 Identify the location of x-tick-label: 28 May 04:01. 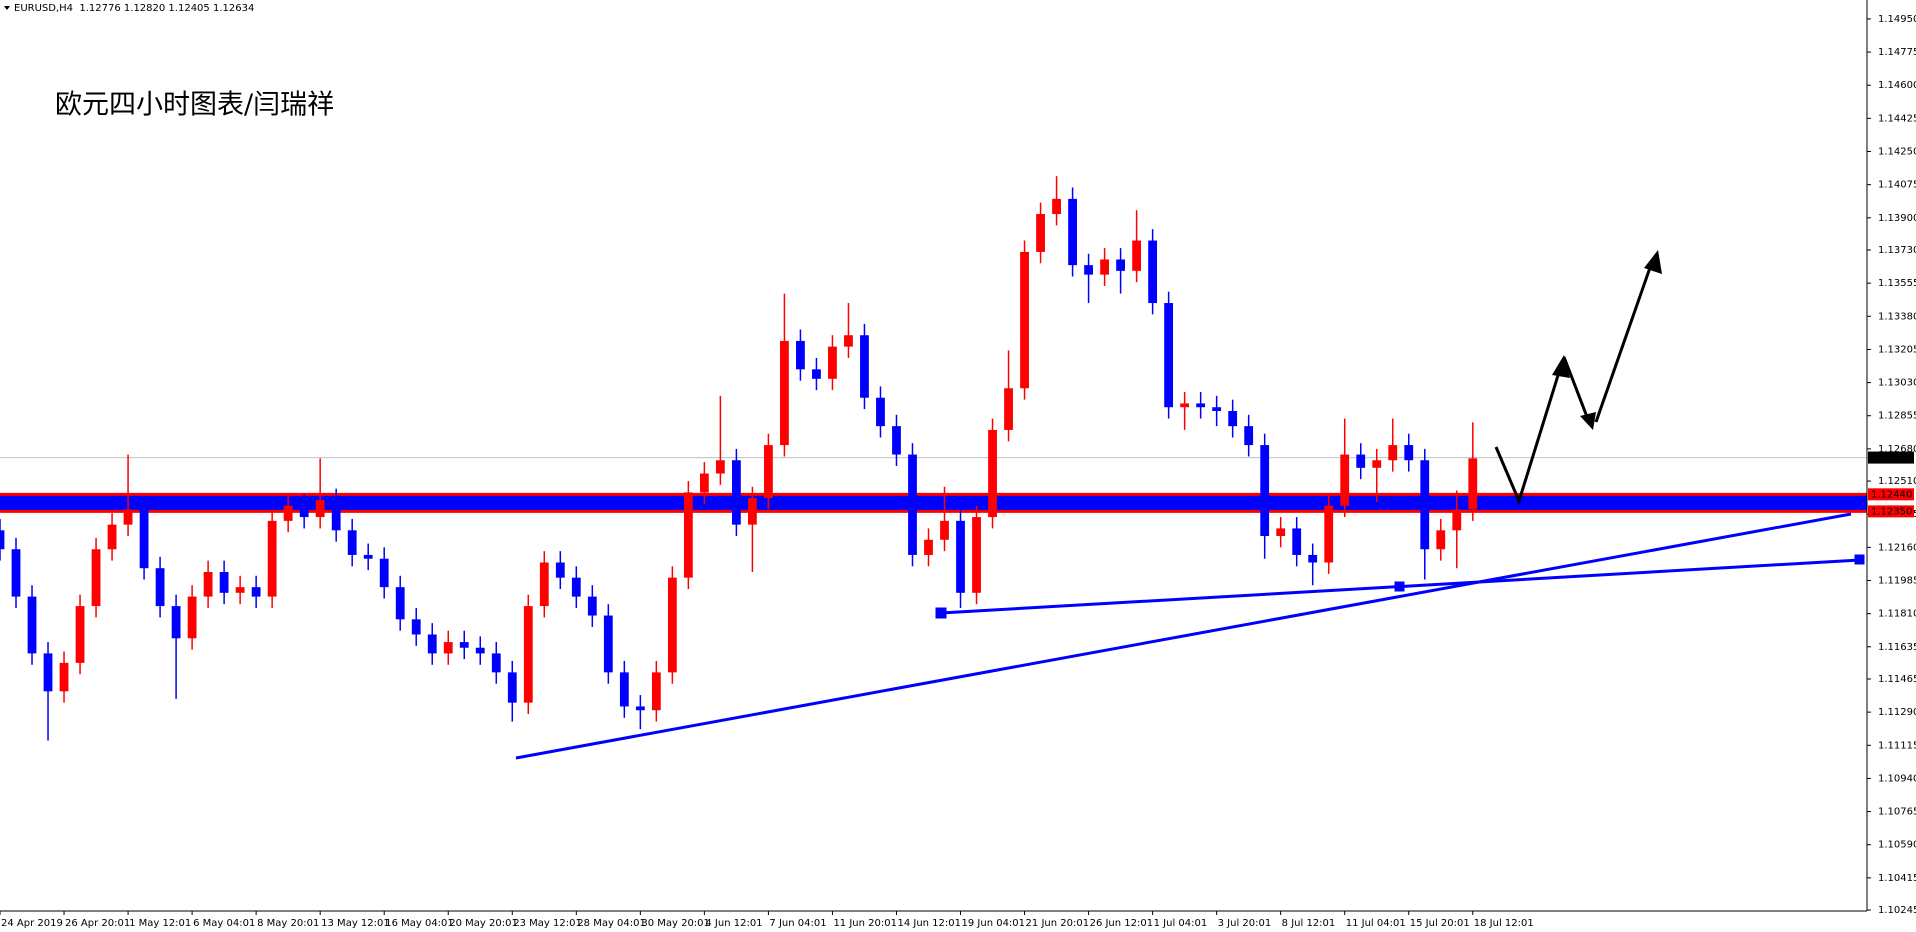
(611, 923).